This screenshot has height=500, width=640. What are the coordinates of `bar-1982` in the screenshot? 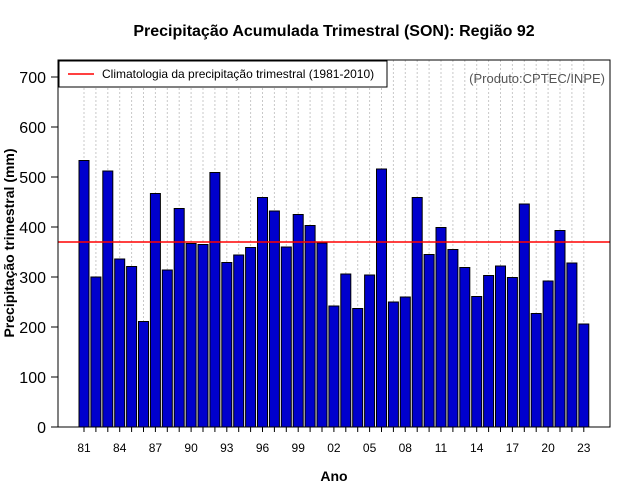 It's located at (96, 352).